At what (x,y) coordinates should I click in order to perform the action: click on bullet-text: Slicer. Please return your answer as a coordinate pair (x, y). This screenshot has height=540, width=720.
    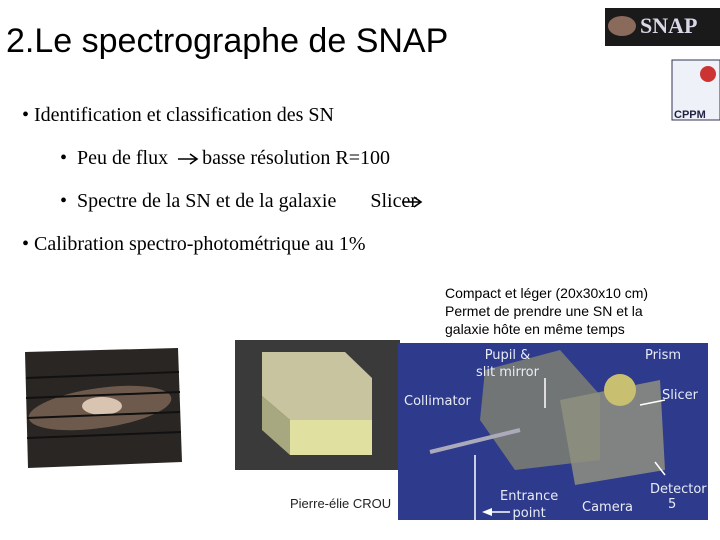
    Looking at the image, I should click on (394, 201).